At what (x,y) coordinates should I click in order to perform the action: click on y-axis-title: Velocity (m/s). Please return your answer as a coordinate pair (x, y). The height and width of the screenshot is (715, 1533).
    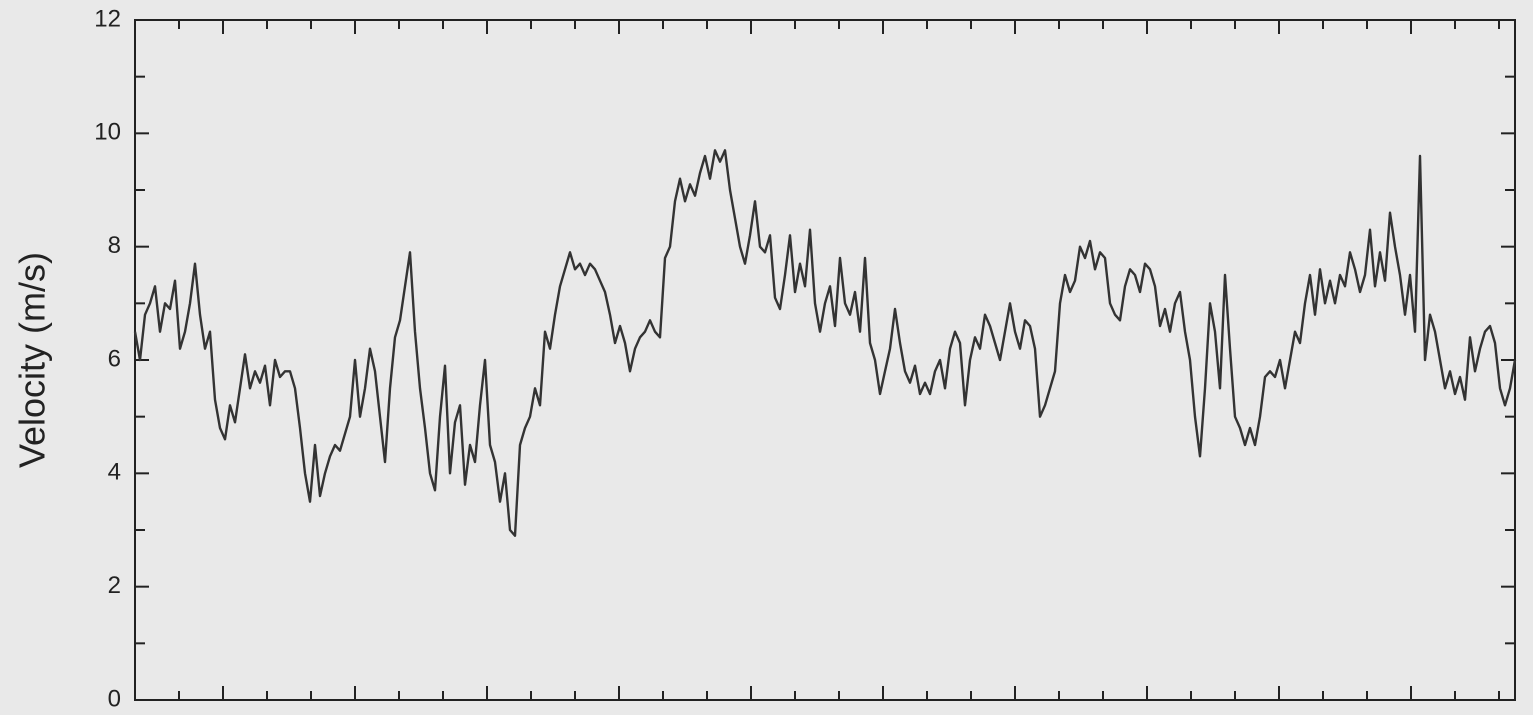
    Looking at the image, I should click on (32, 360).